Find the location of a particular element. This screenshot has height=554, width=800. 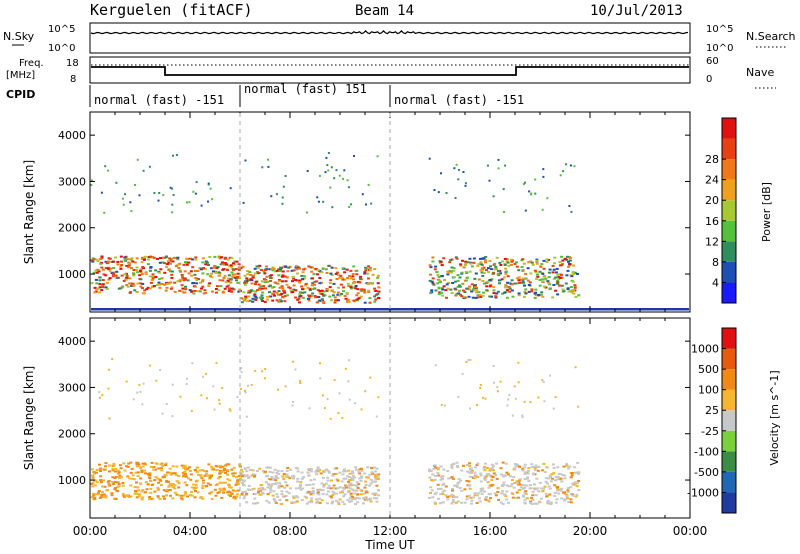

noise-left-tick-bottom: 10^0 is located at coordinates (61, 48).